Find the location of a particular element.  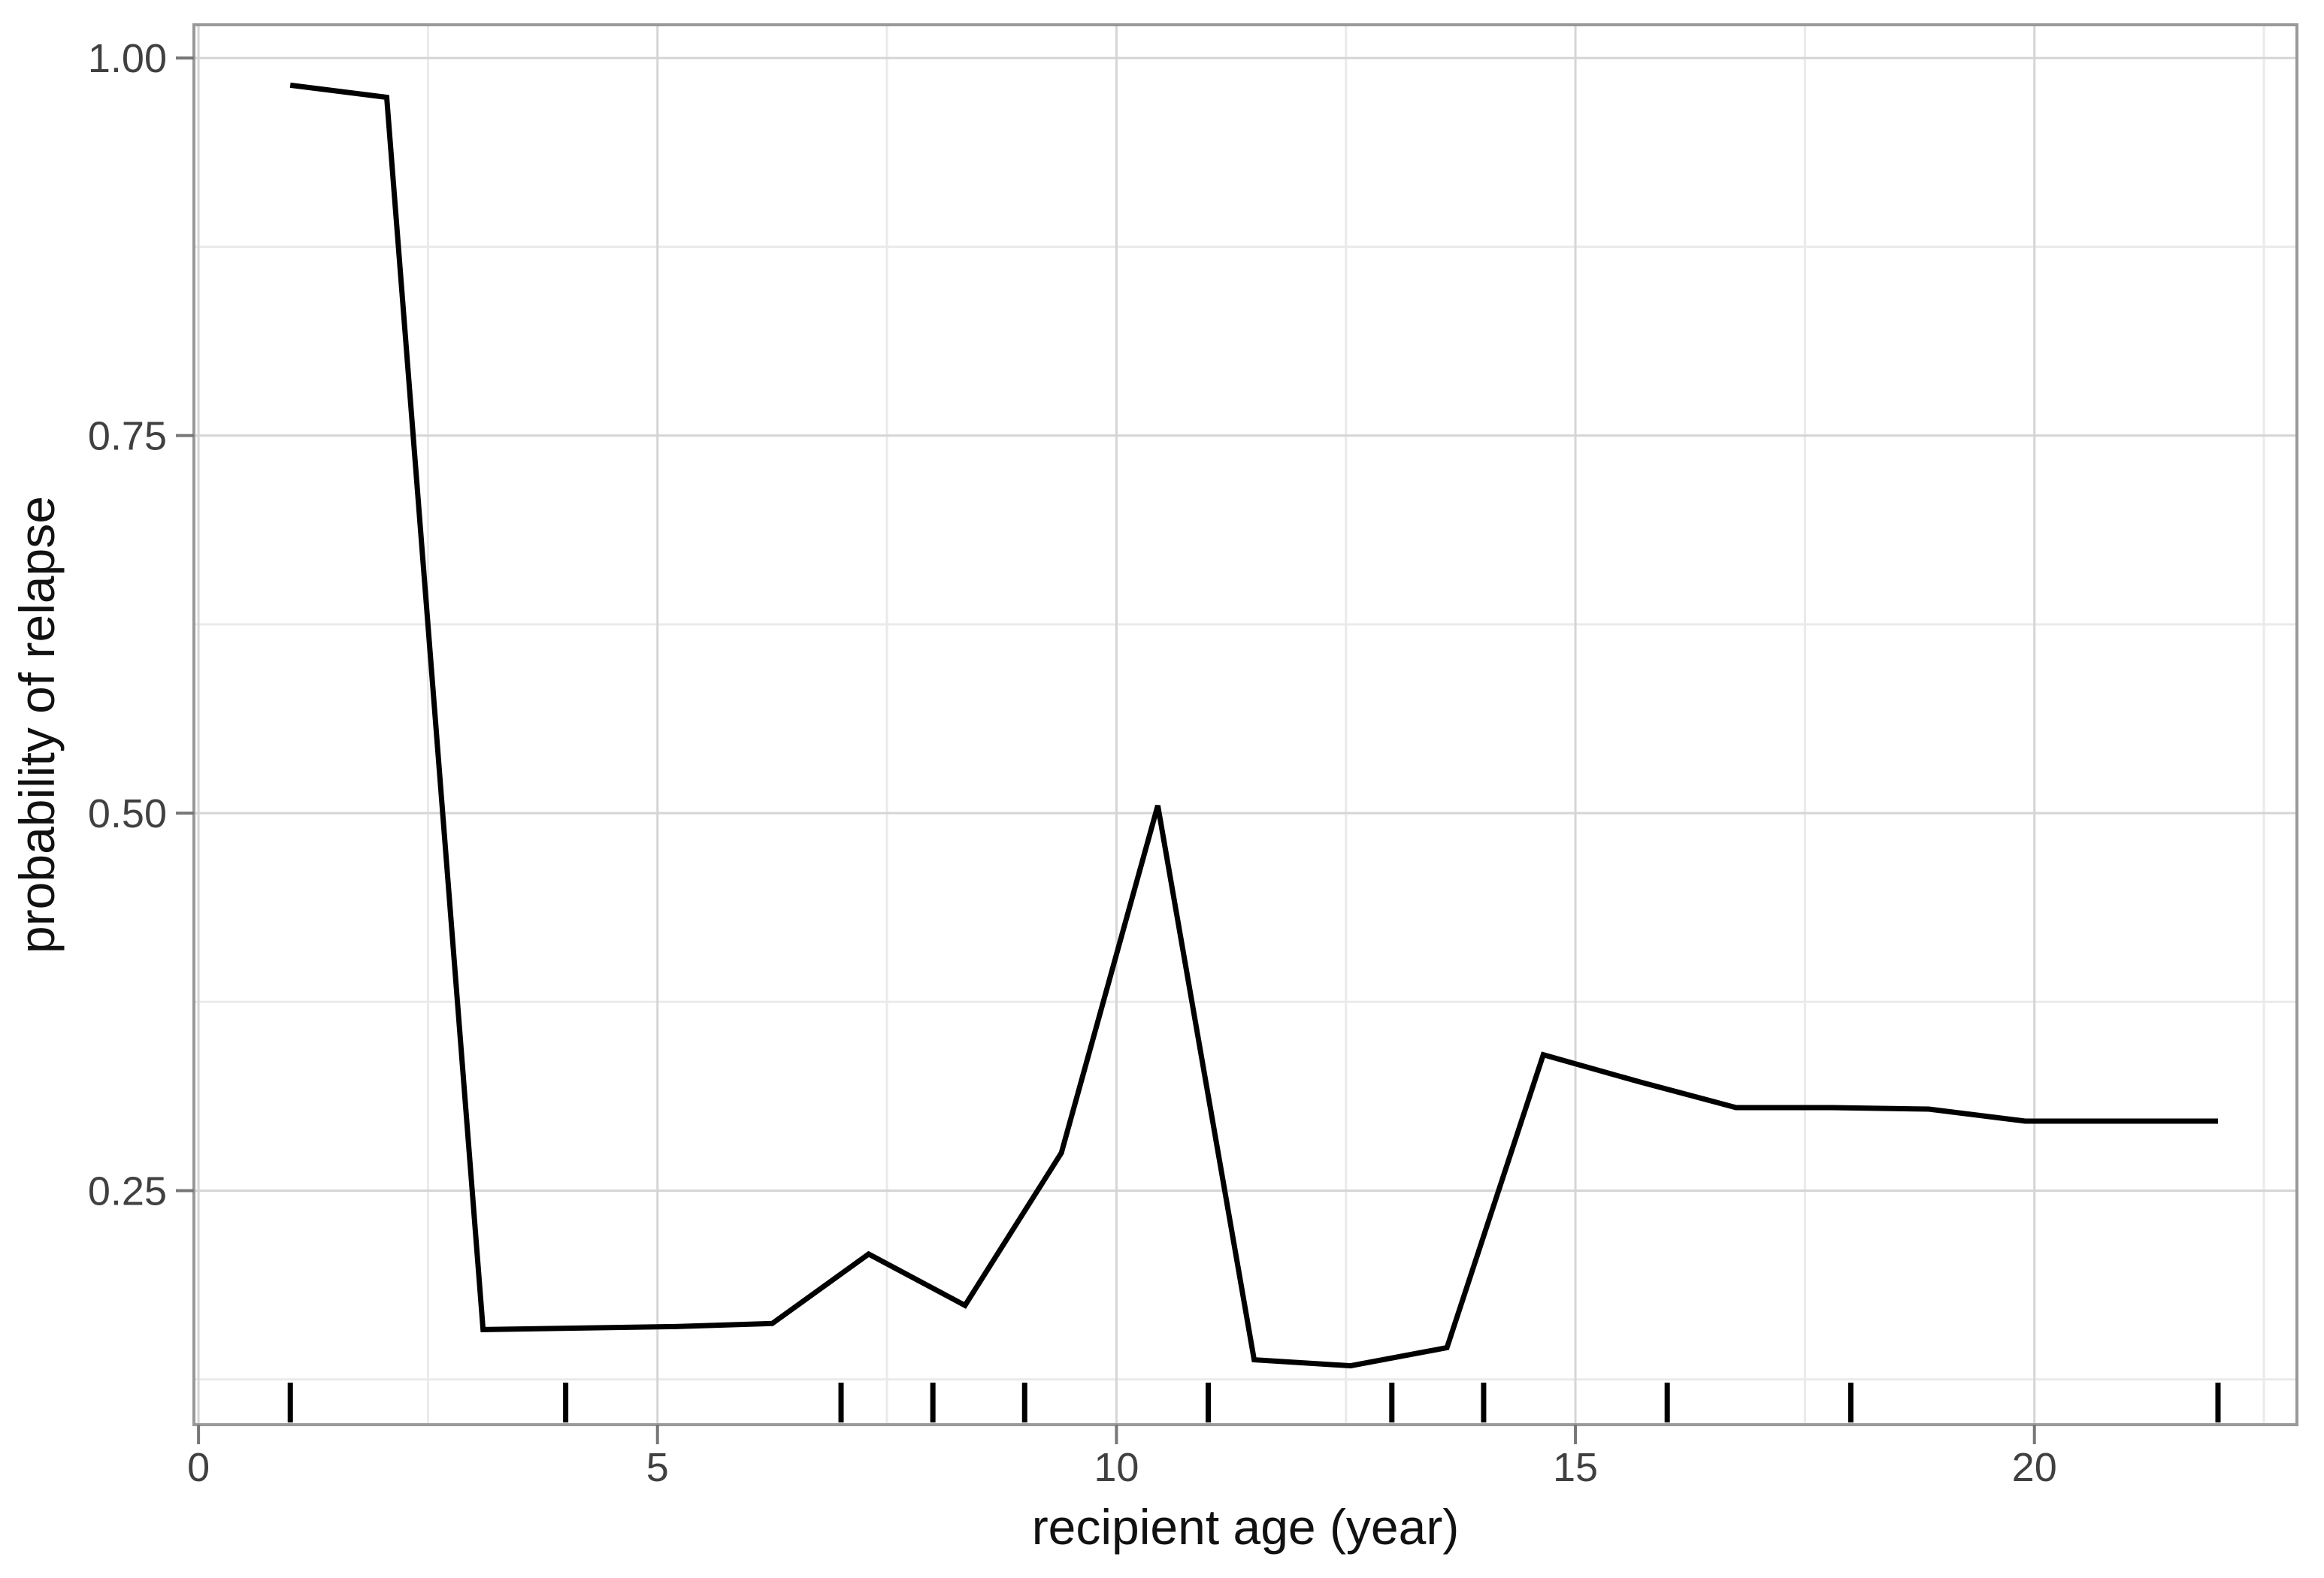

y-axis-title: probability of relapse is located at coordinates (37, 725).